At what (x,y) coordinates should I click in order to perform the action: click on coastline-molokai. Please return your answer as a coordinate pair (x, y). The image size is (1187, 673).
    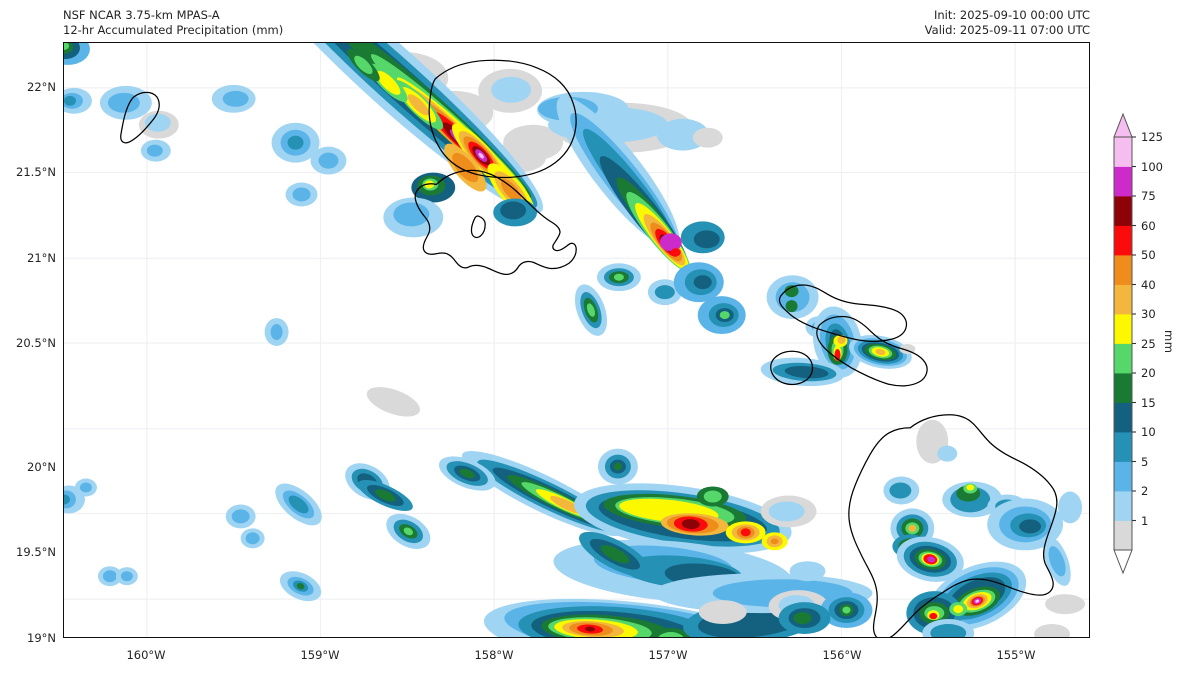
    Looking at the image, I should click on (843, 313).